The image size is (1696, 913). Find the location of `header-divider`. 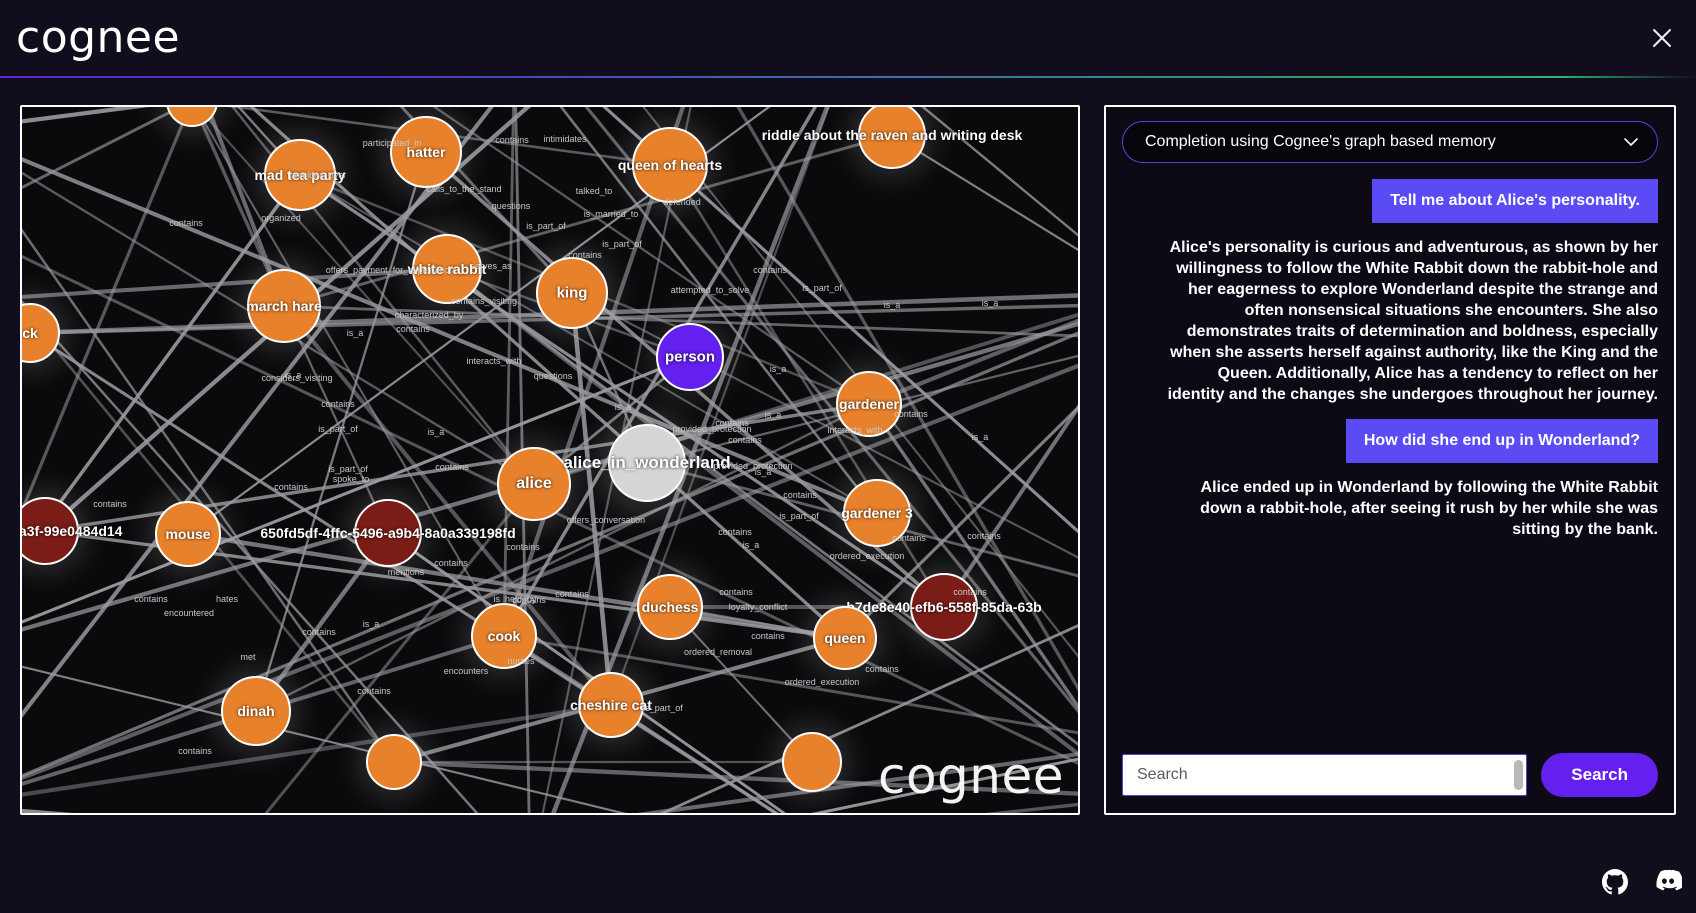

header-divider is located at coordinates (848, 77).